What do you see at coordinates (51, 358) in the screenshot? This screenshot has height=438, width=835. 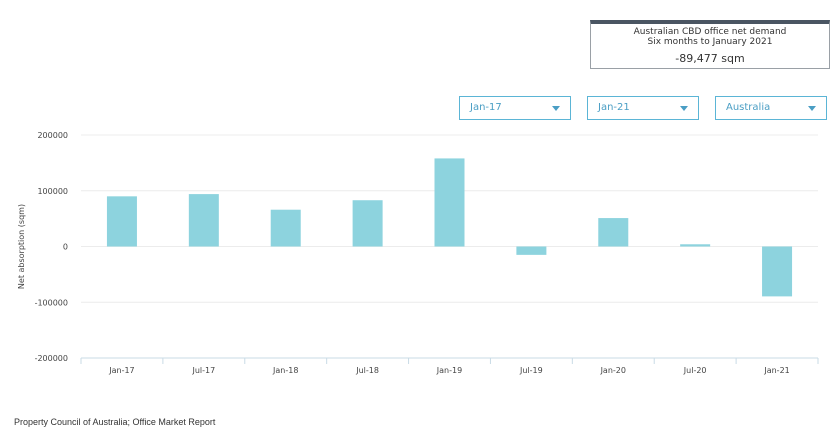 I see `y-tick-label: -200000` at bounding box center [51, 358].